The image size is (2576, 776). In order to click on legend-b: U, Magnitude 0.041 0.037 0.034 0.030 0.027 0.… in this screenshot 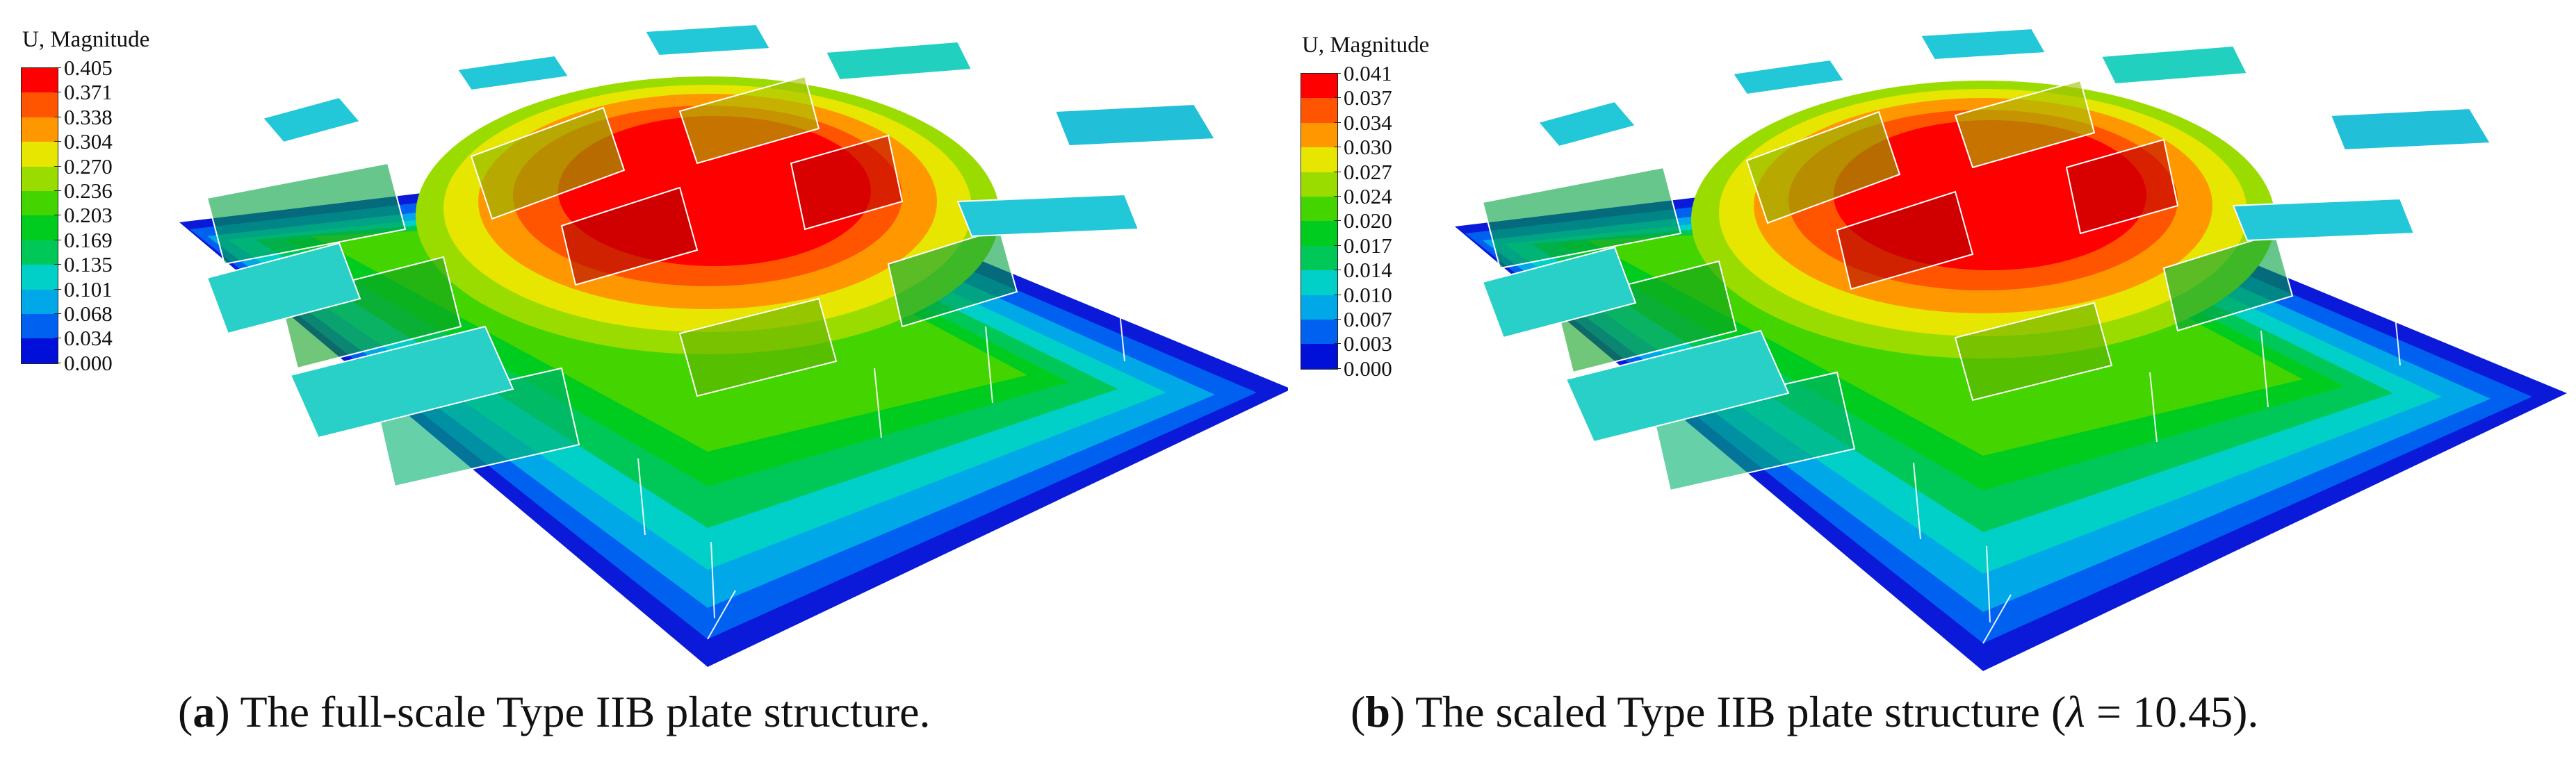, I will do `click(1365, 206)`.